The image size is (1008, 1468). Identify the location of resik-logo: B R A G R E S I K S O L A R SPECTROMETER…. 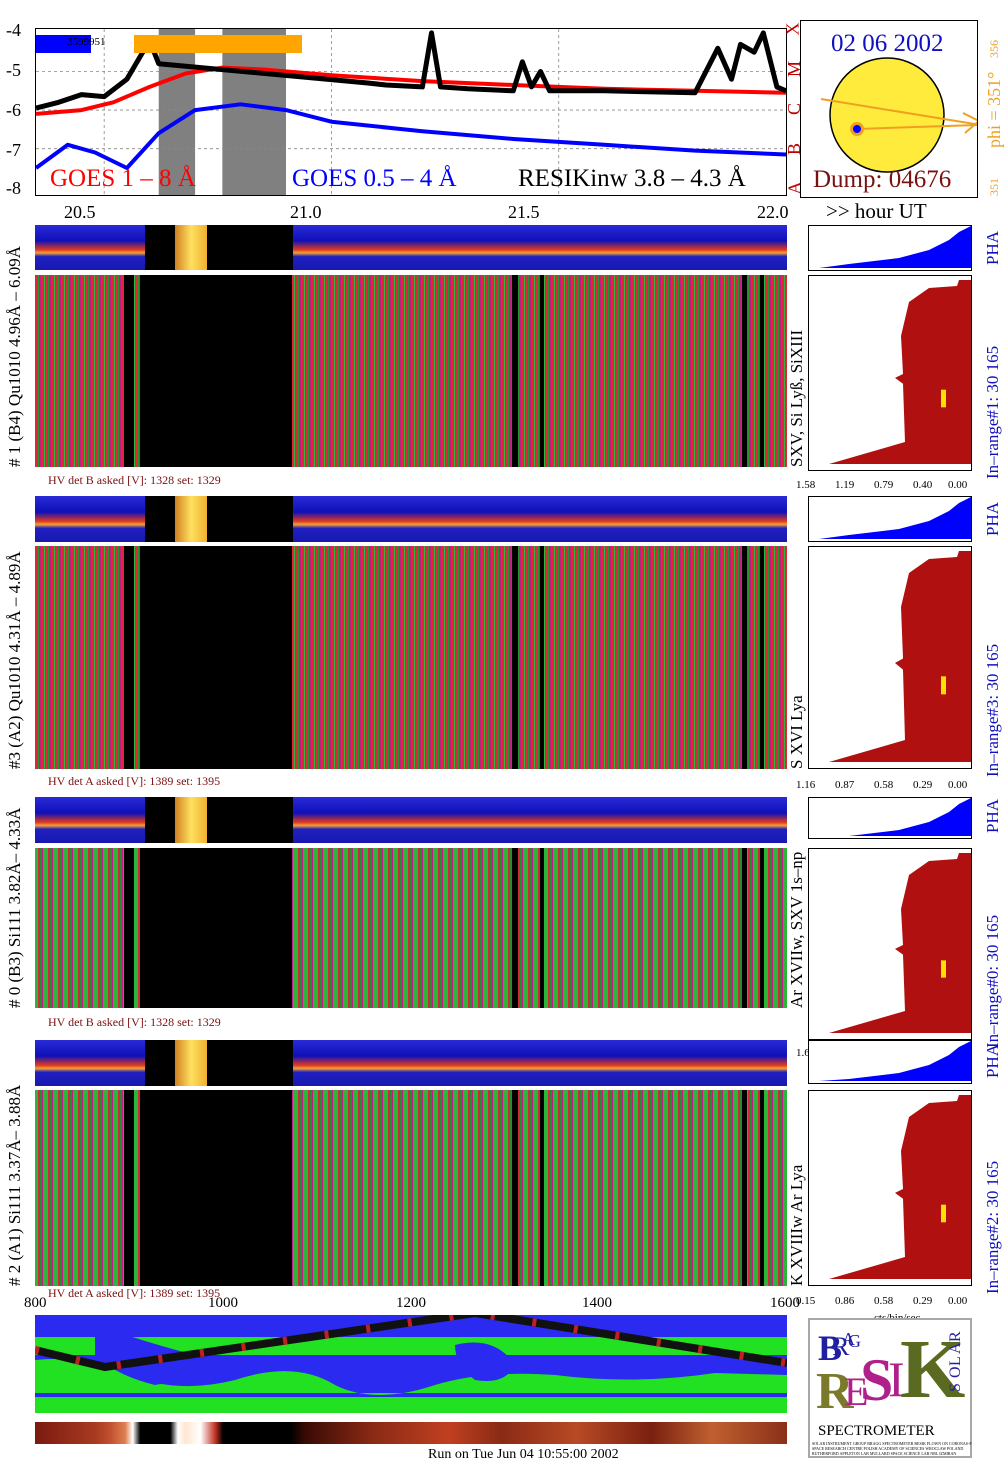
(890, 1388).